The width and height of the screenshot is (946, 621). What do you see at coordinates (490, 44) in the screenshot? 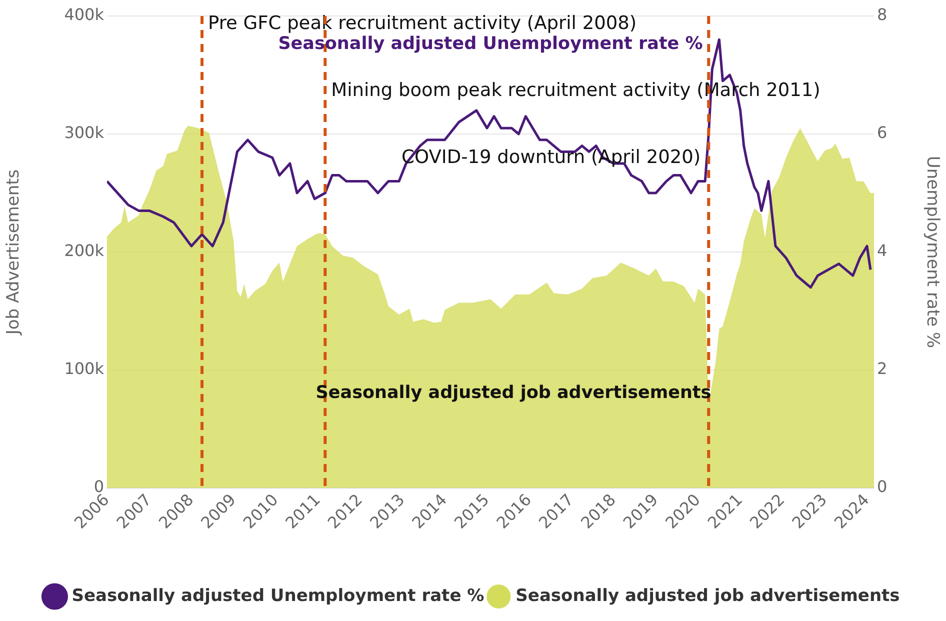
I see `annotation: Seasonally adjusted Unemployment rate %` at bounding box center [490, 44].